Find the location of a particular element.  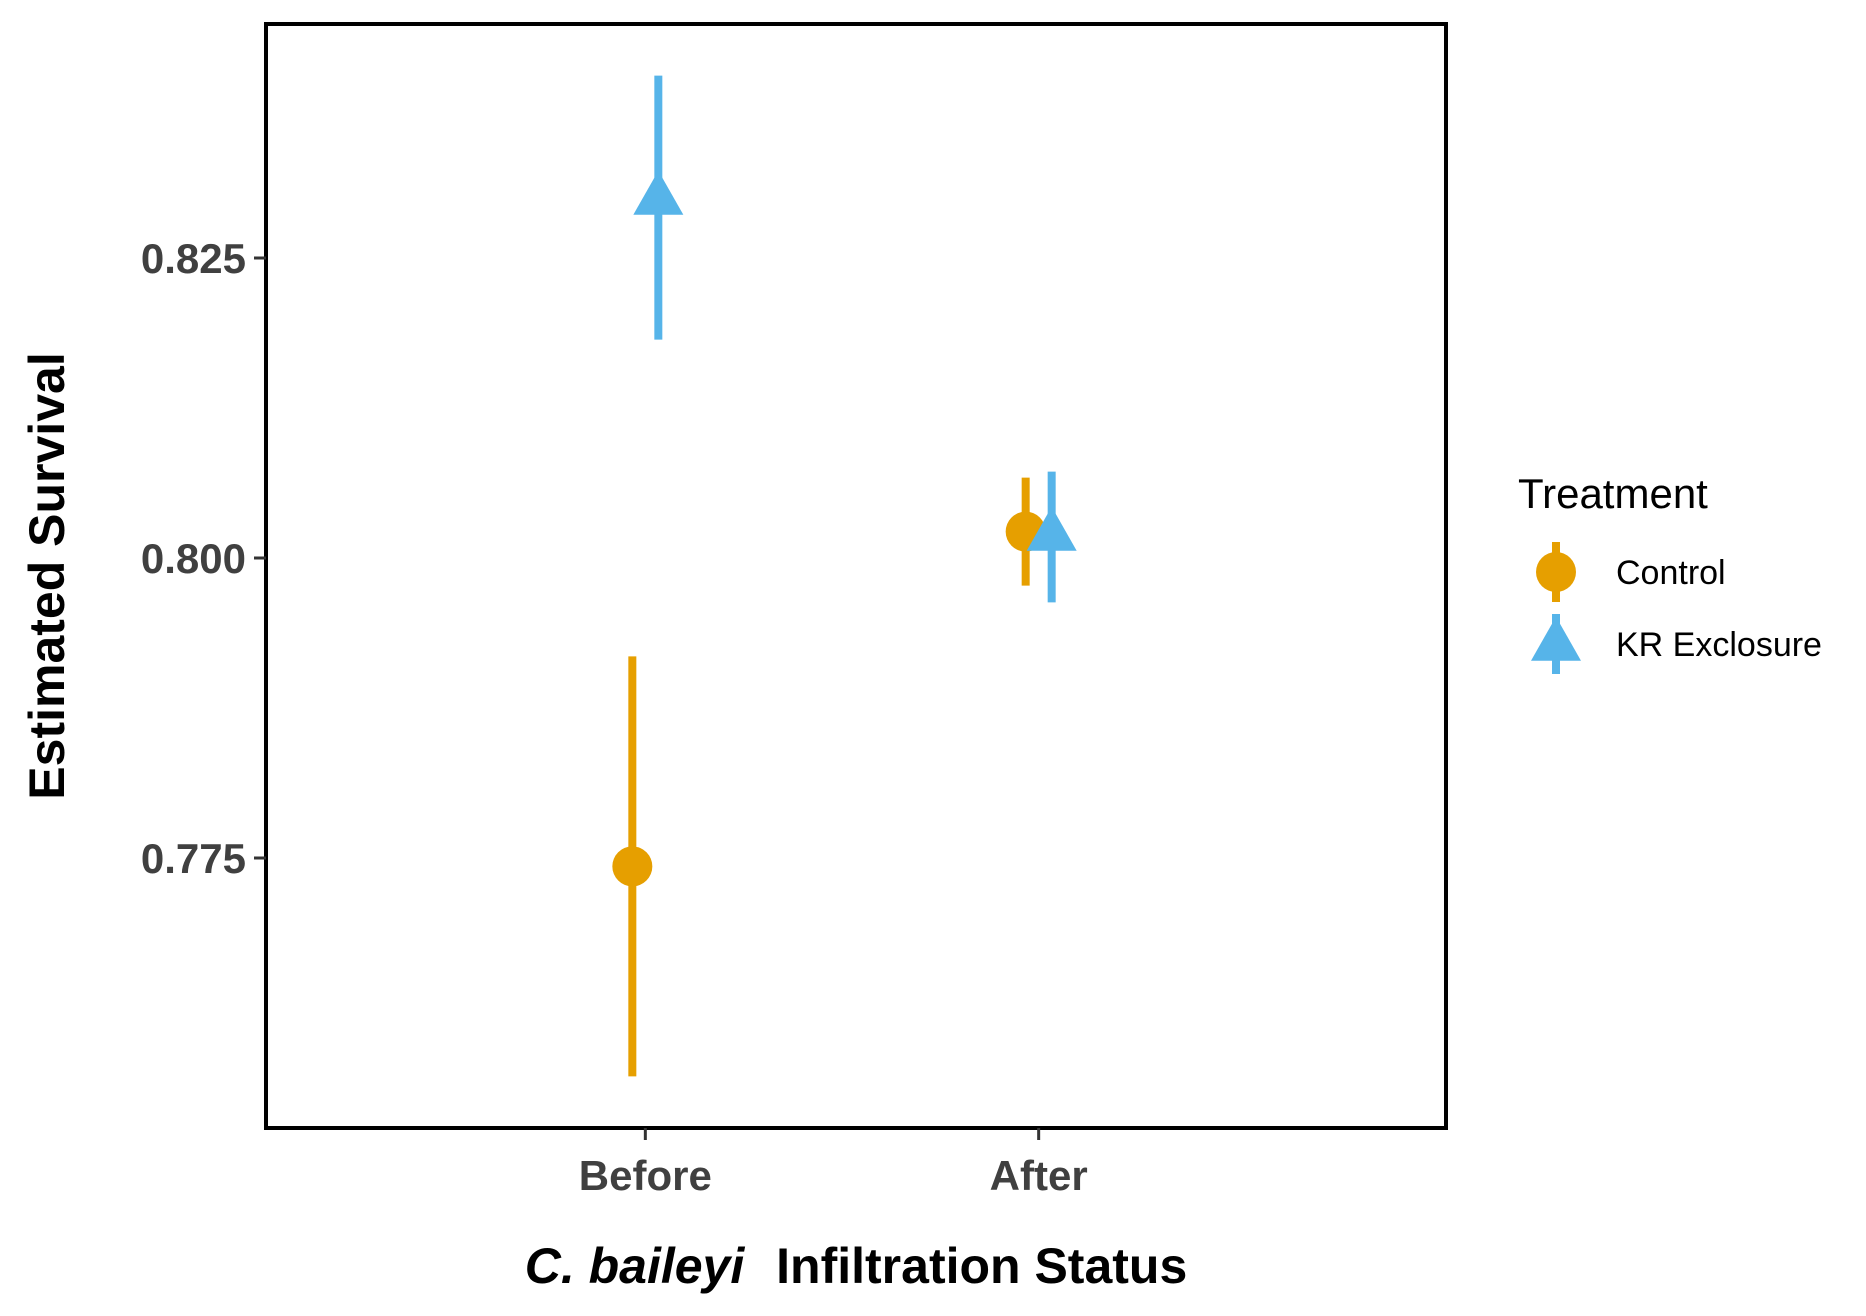

x-axis-title: C. baileyi Infiltration Status is located at coordinates (856, 1266).